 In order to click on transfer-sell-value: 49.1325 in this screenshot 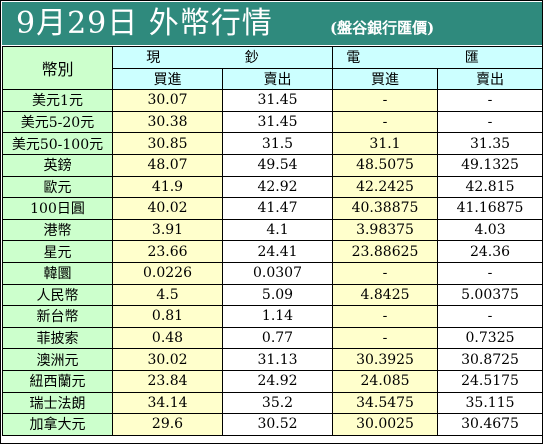, I will do `click(490, 165)`.